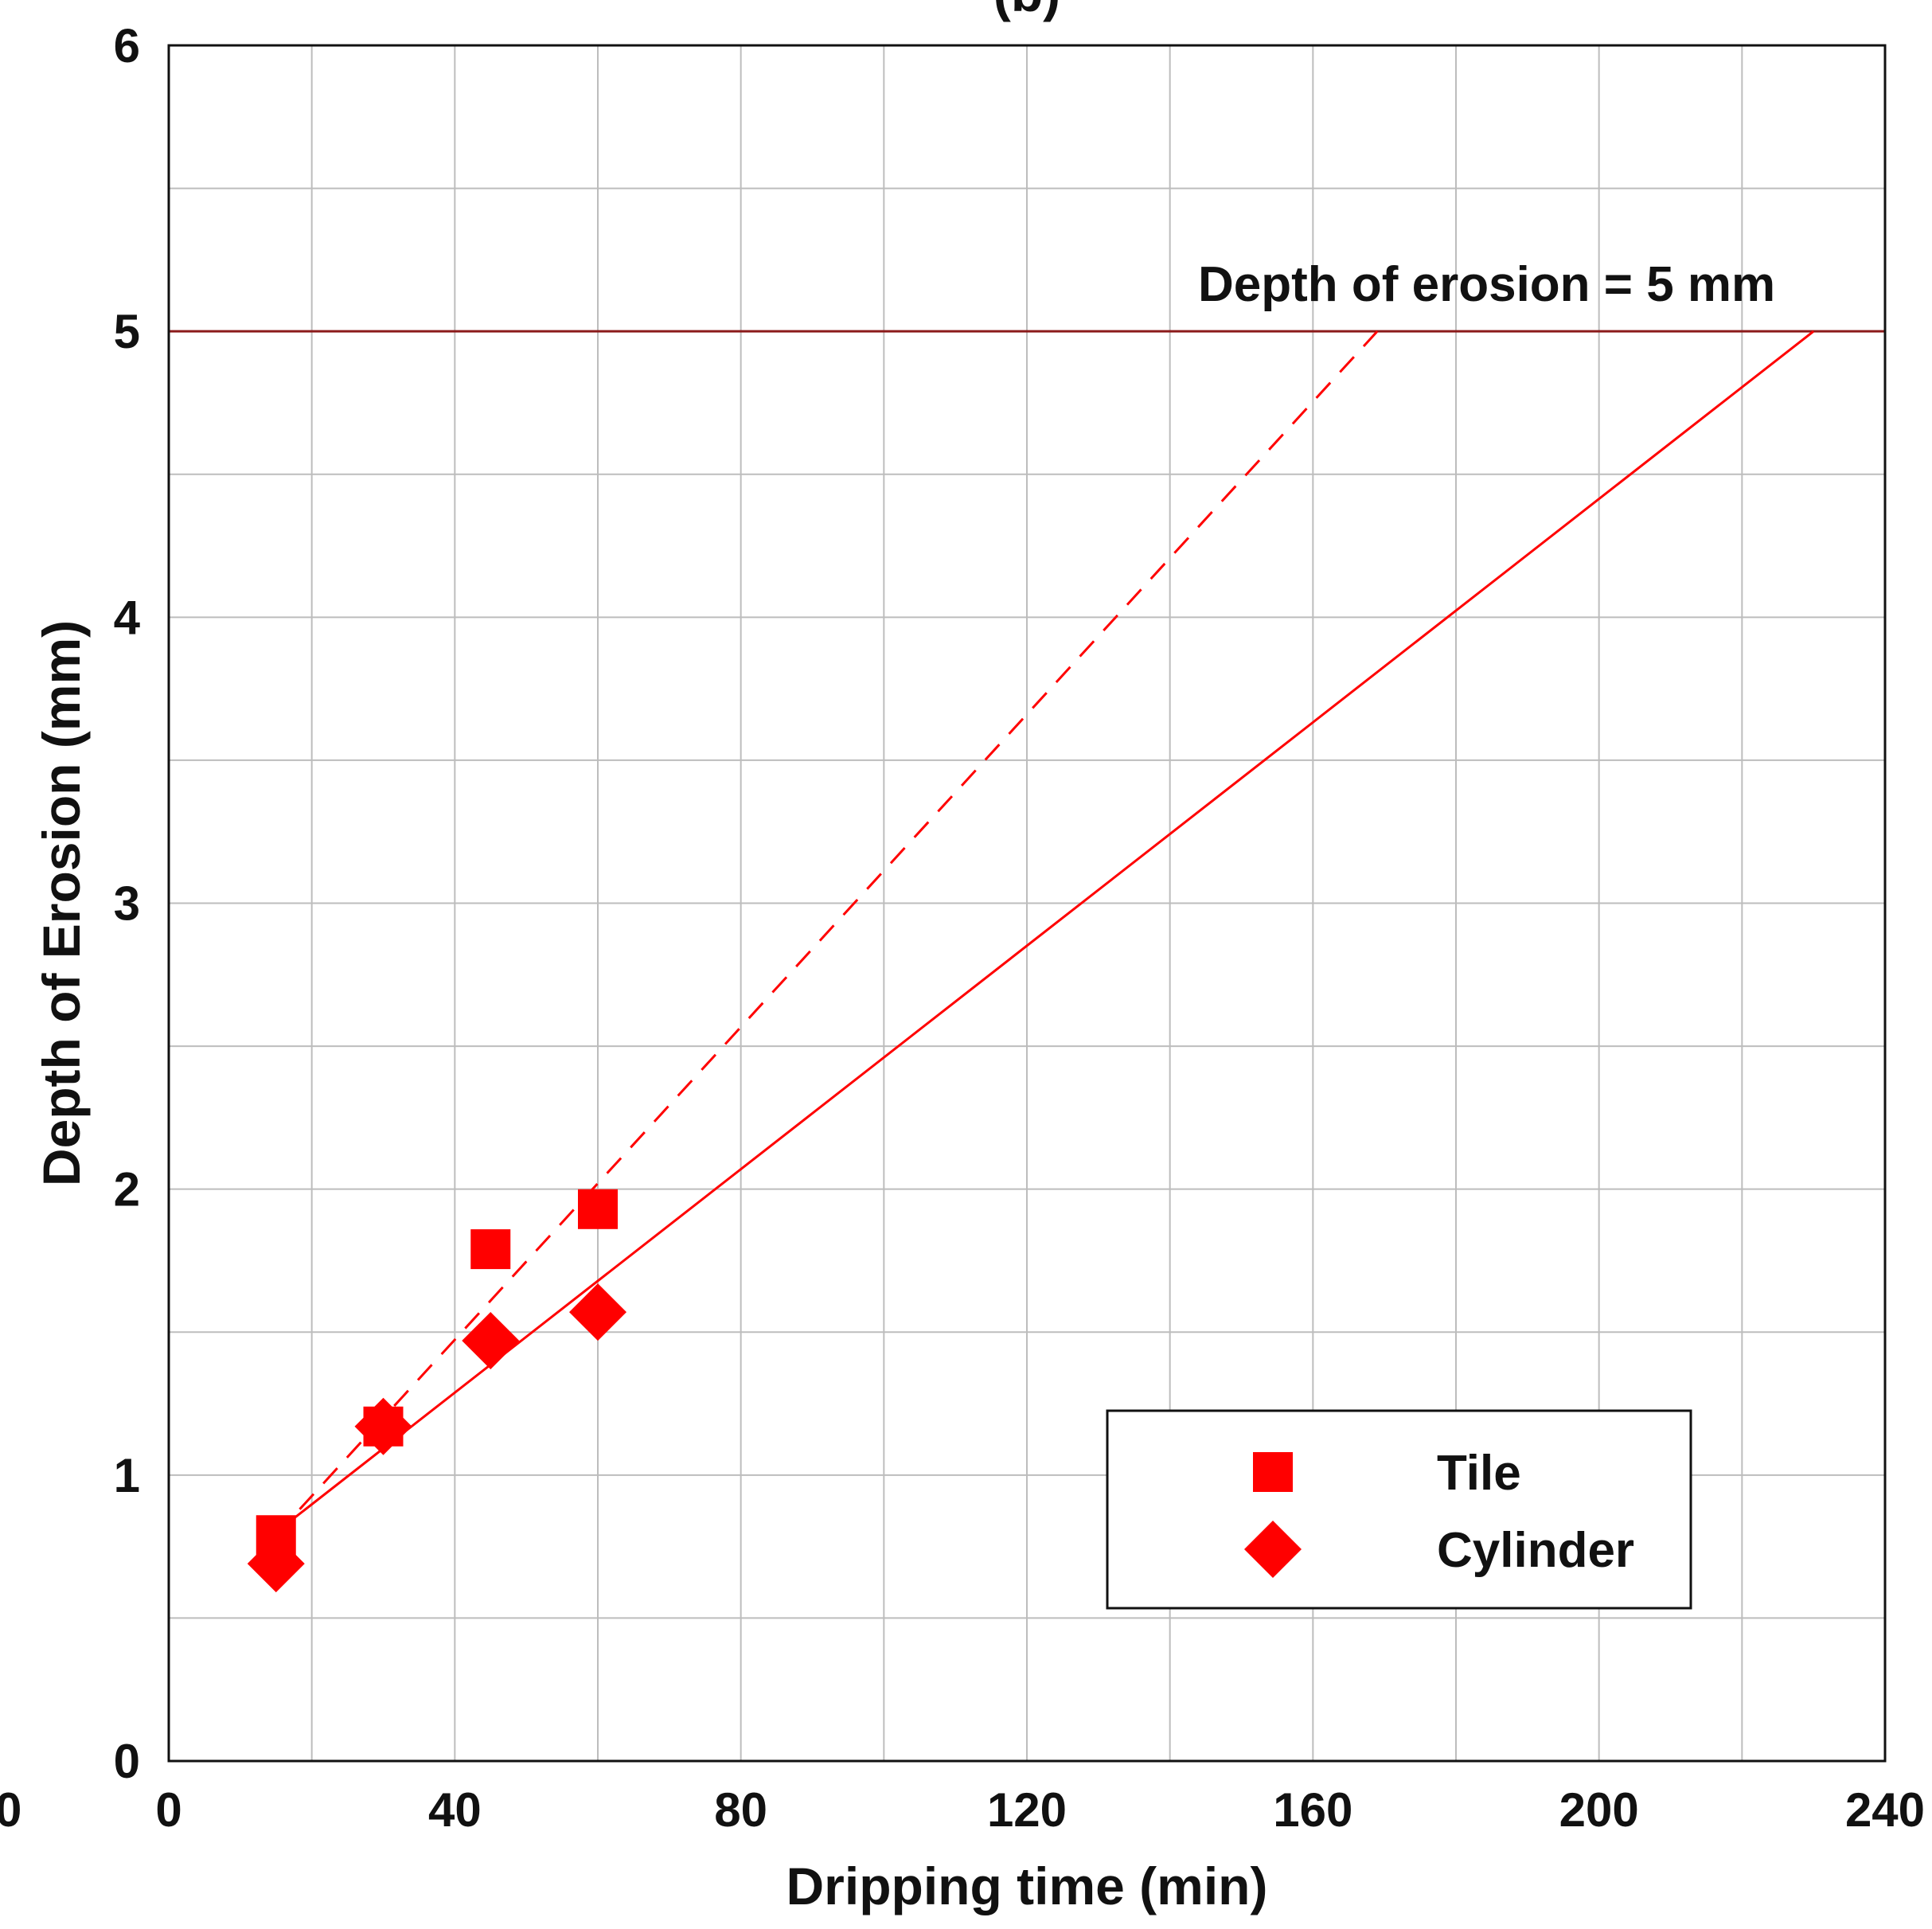 The width and height of the screenshot is (1932, 1929). I want to click on x-tick-label: 240, so click(1885, 1810).